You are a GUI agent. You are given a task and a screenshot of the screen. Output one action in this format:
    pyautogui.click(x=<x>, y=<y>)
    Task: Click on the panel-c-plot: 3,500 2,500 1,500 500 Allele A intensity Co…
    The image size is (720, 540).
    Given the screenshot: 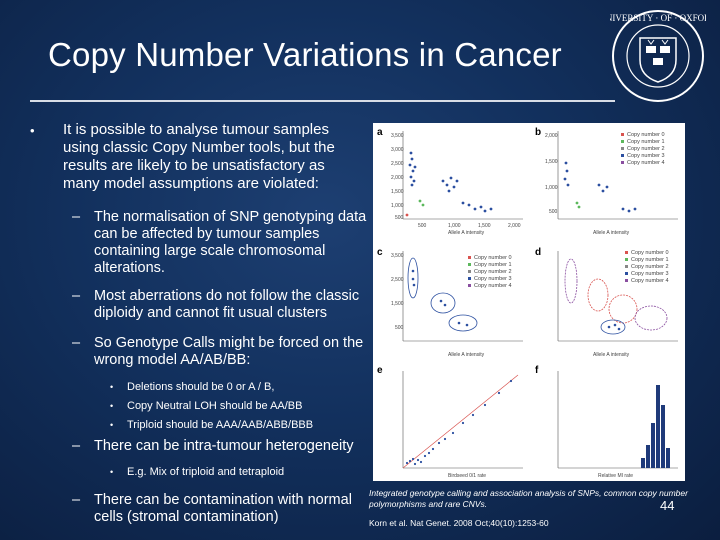 What is the action you would take?
    pyautogui.click(x=457, y=304)
    